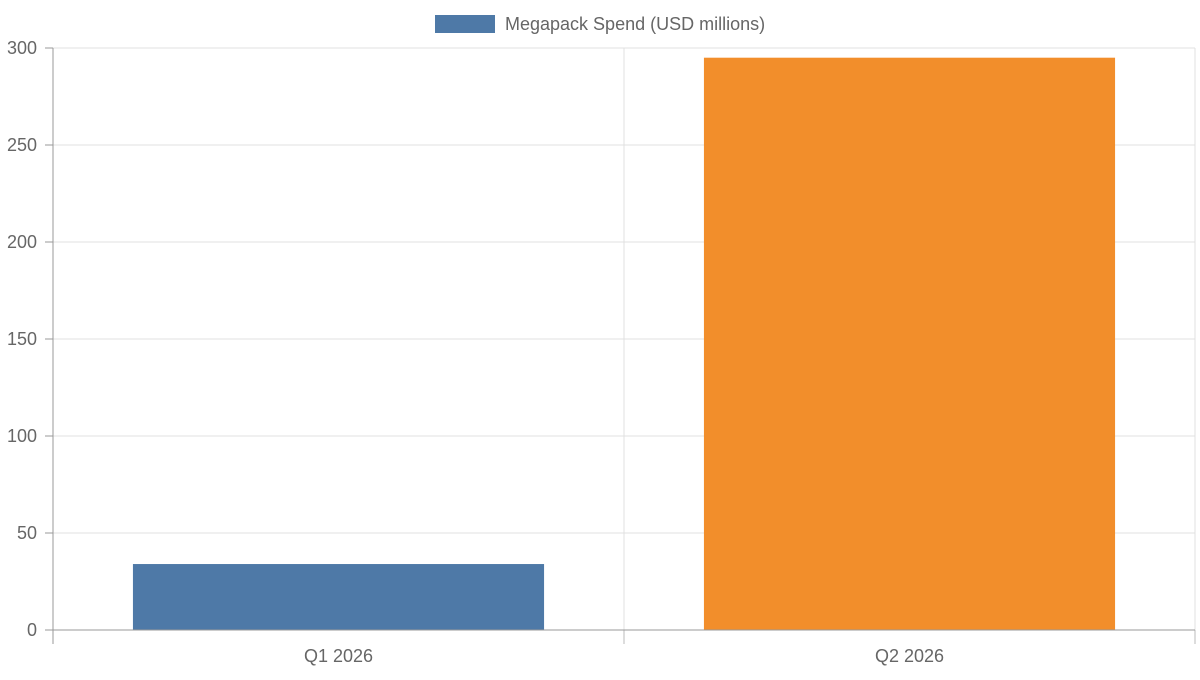  What do you see at coordinates (22, 48) in the screenshot?
I see `y-tick-label: 300` at bounding box center [22, 48].